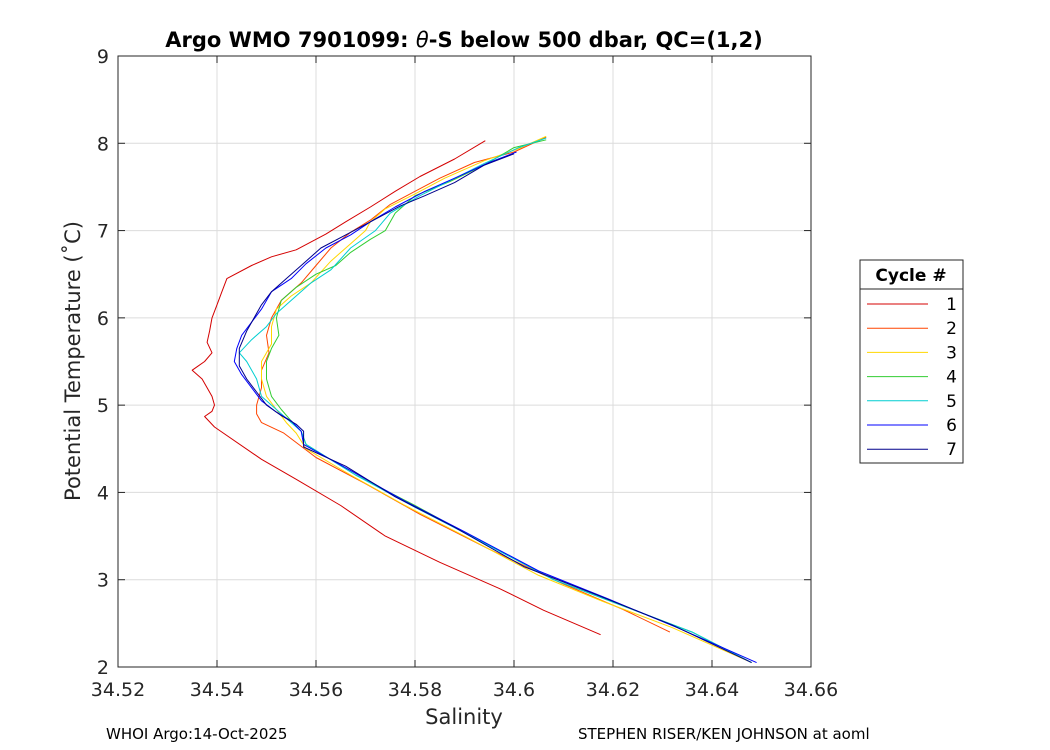  What do you see at coordinates (951, 450) in the screenshot?
I see `legend-label-cycle-7: 7` at bounding box center [951, 450].